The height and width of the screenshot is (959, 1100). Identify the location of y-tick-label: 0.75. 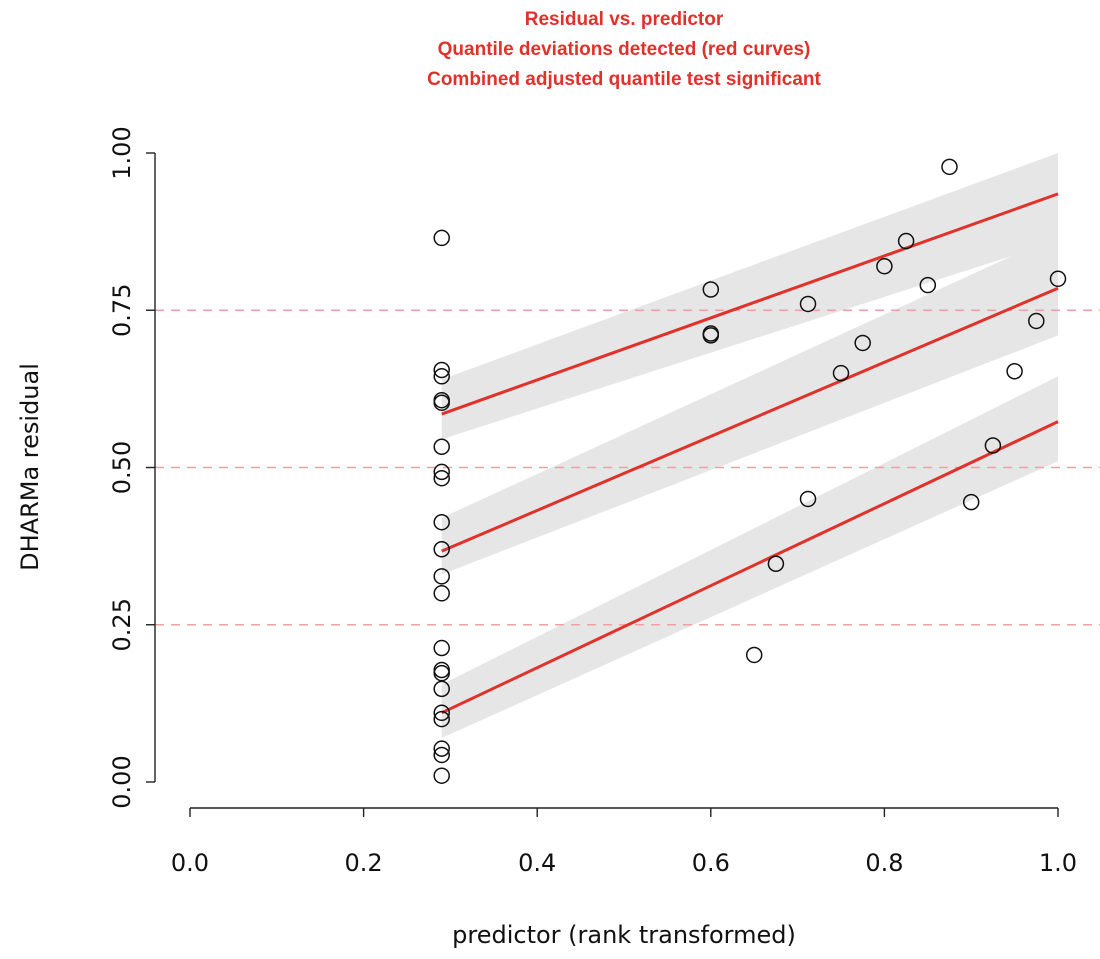
(122, 310).